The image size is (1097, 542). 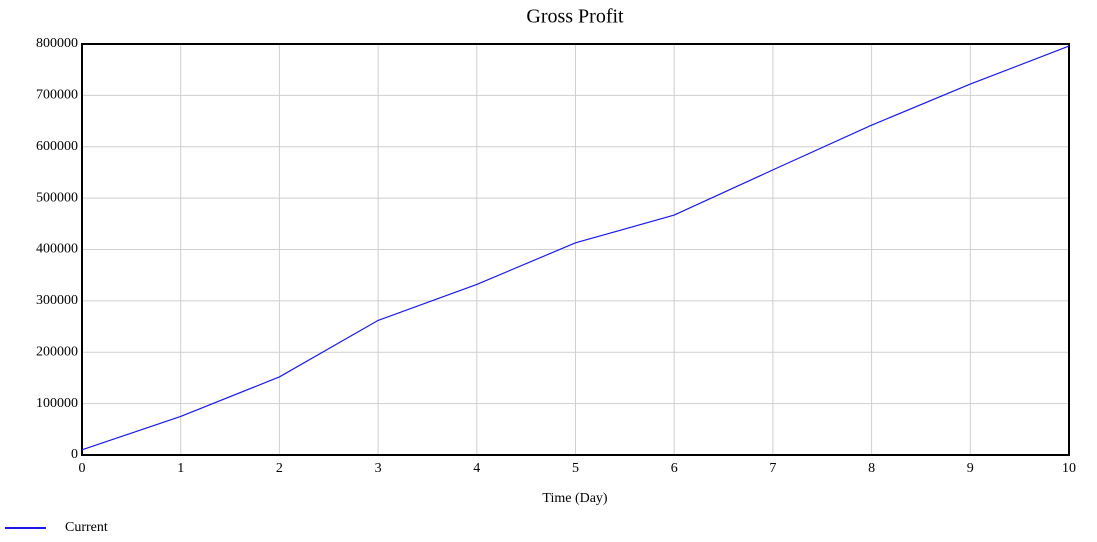 I want to click on x-tick-label: 9, so click(x=970, y=468).